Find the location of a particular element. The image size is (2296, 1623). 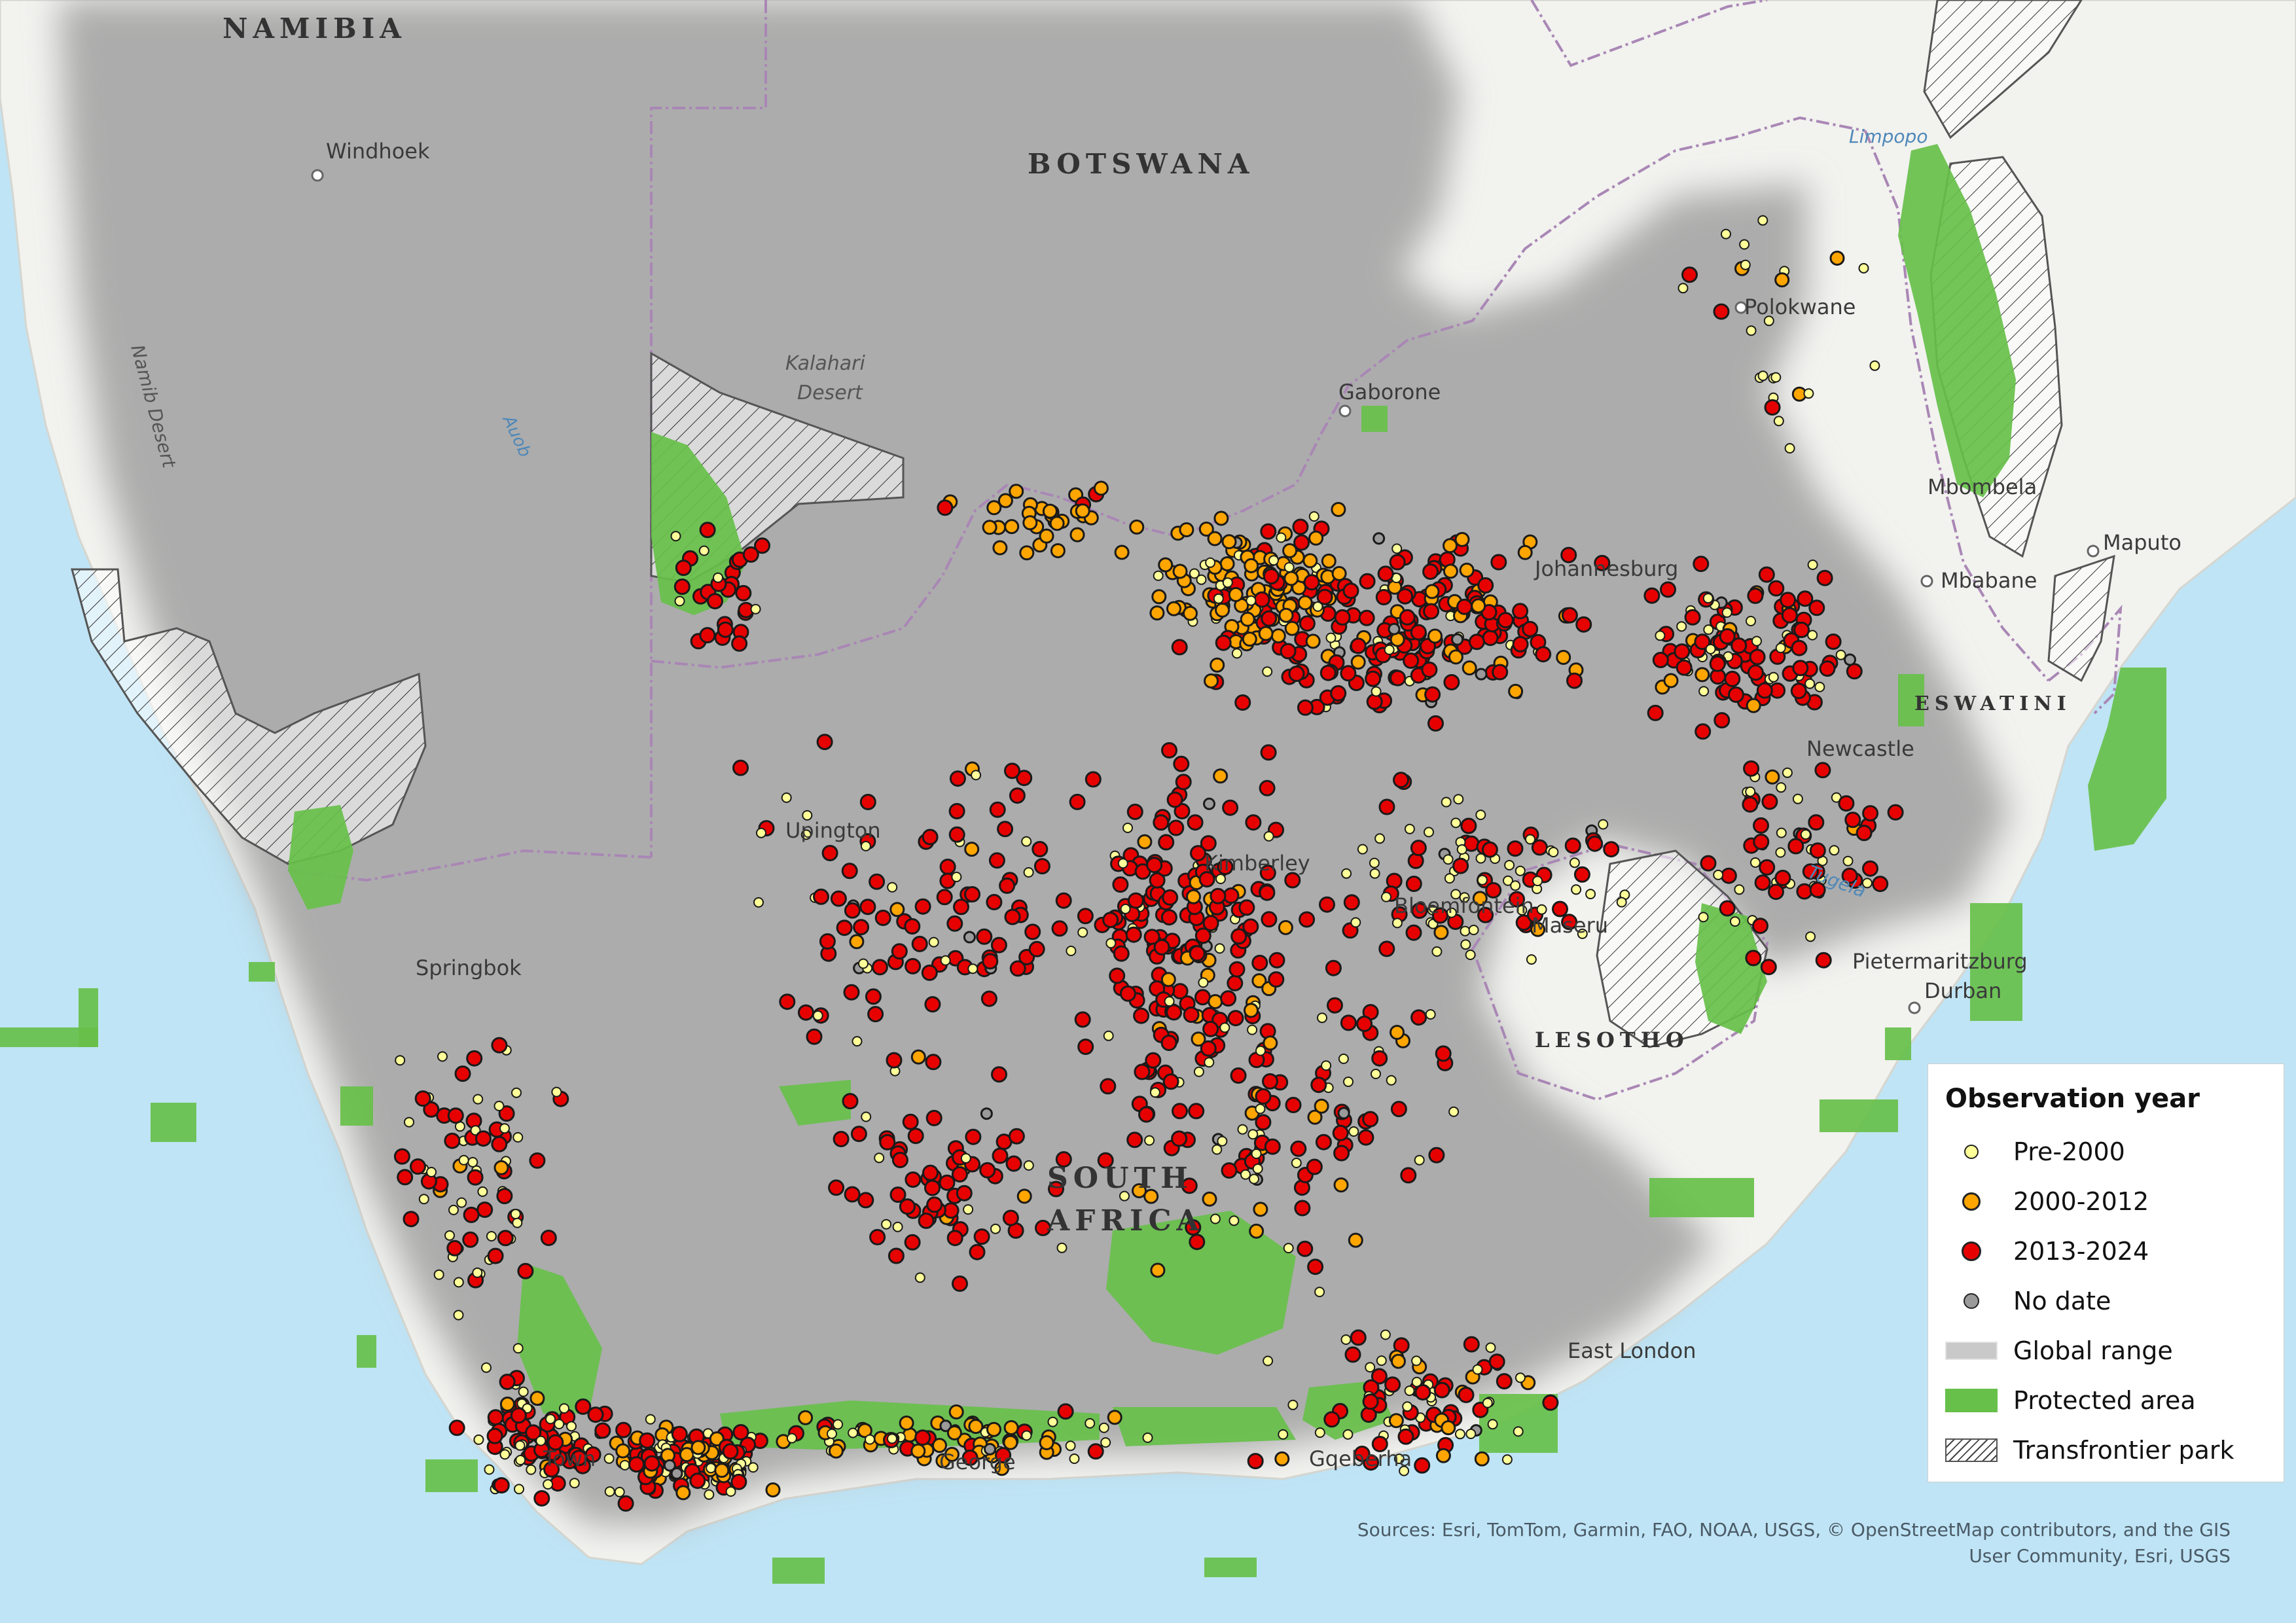

red-dot-icon is located at coordinates (1971, 1251).